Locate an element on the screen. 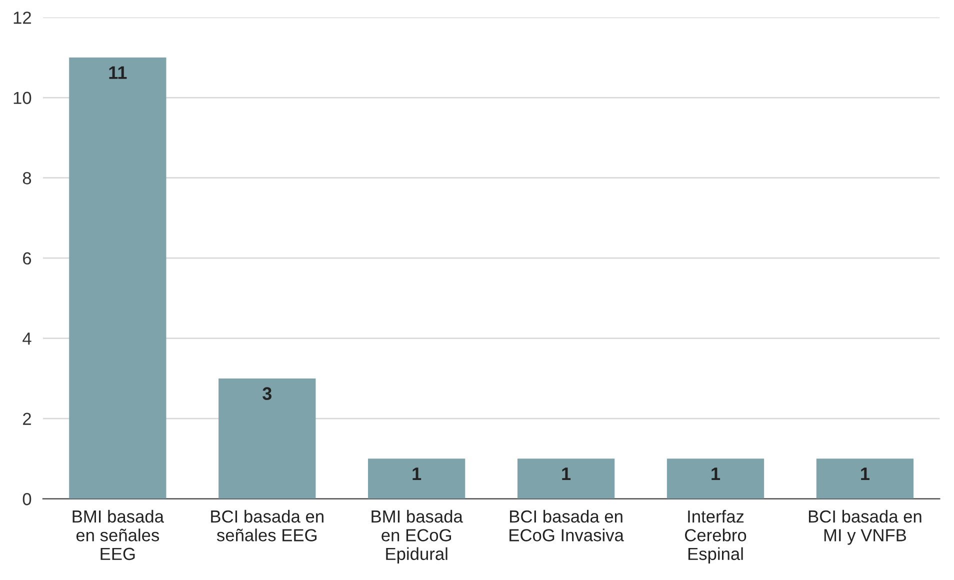 The height and width of the screenshot is (580, 954). y-tick-label: 0 is located at coordinates (27, 499).